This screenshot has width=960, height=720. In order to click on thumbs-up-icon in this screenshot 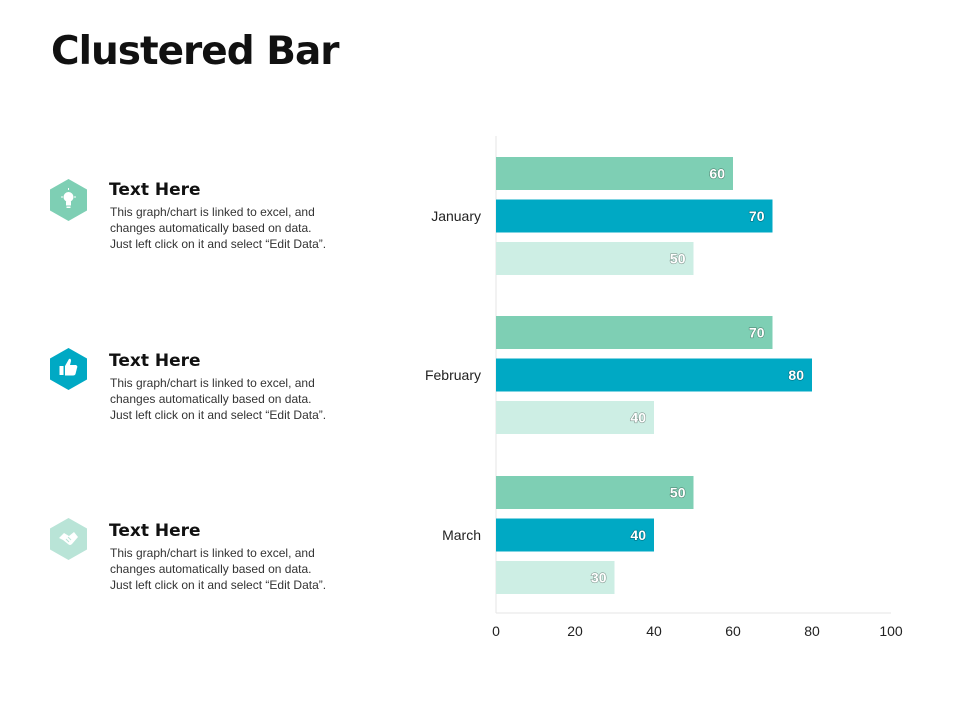, I will do `click(68, 369)`.